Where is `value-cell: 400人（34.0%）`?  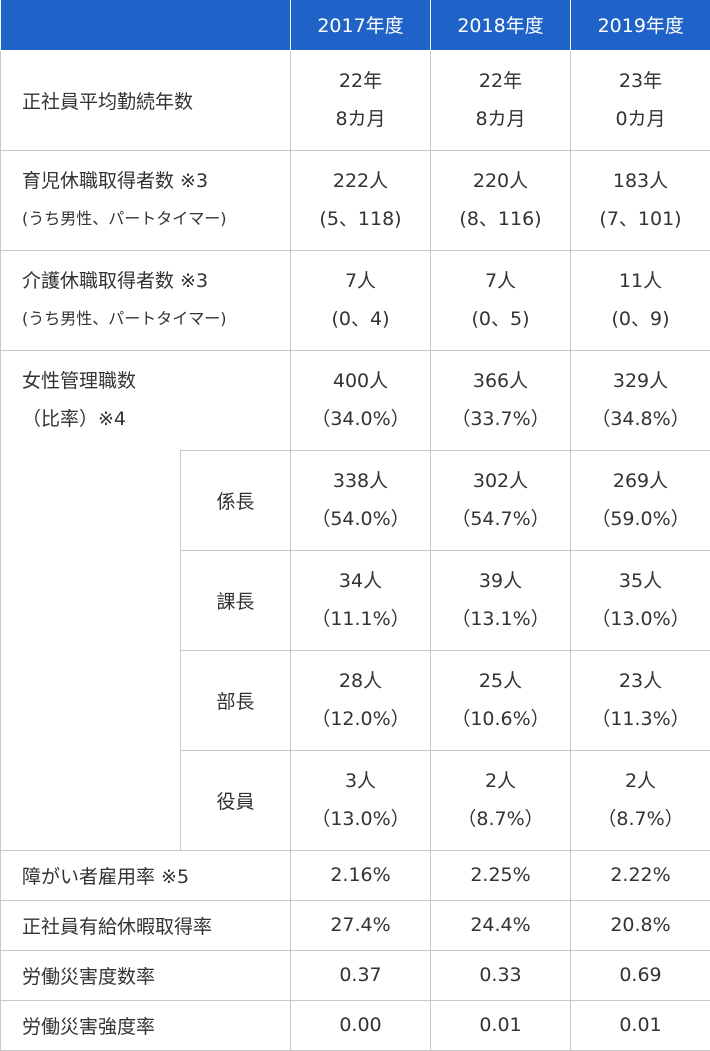 value-cell: 400人（34.0%） is located at coordinates (361, 400).